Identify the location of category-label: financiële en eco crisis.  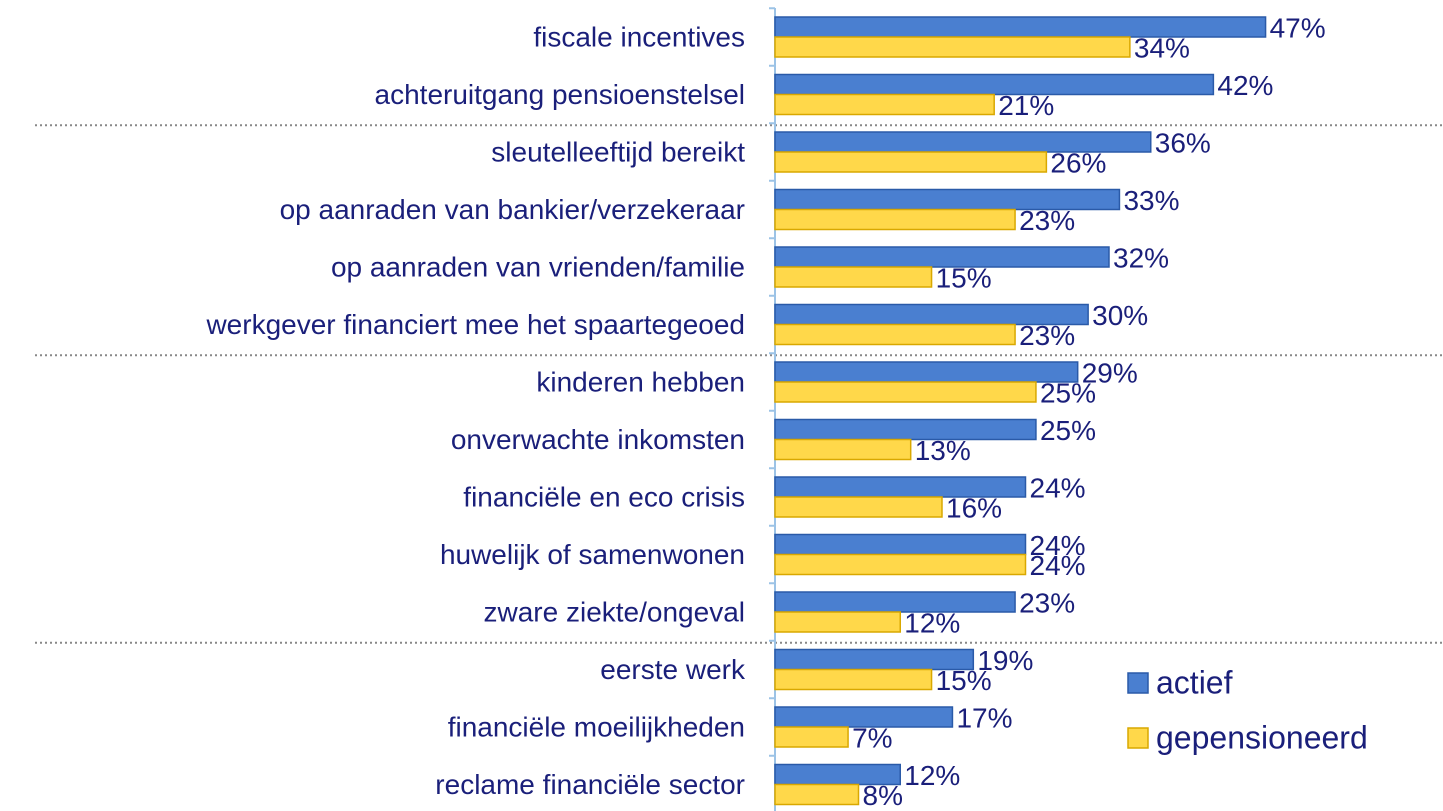
(604, 496).